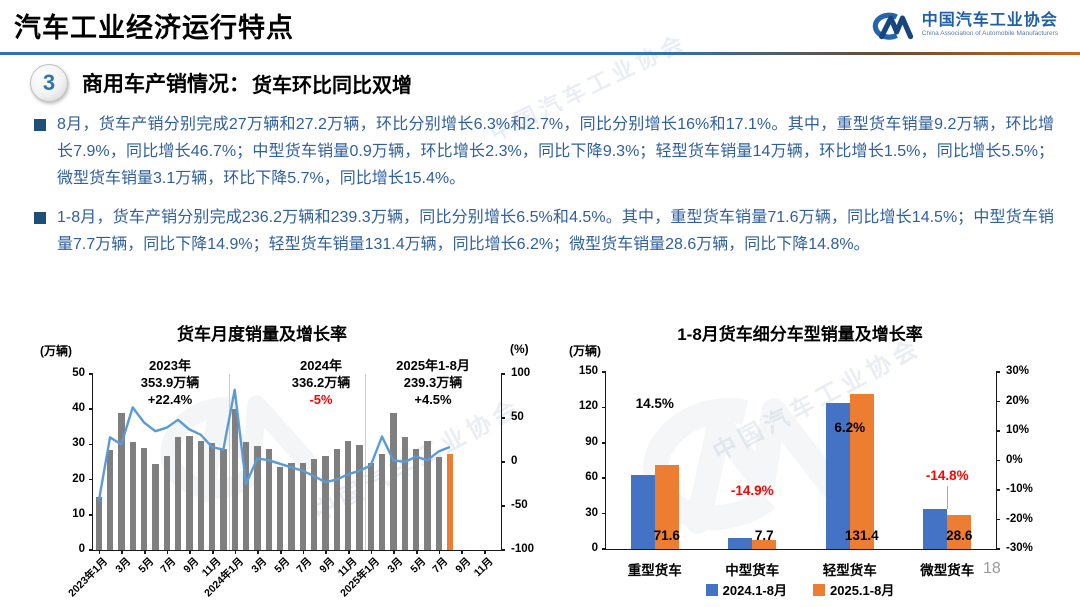  What do you see at coordinates (654, 570) in the screenshot?
I see `category-label: 重型货车` at bounding box center [654, 570].